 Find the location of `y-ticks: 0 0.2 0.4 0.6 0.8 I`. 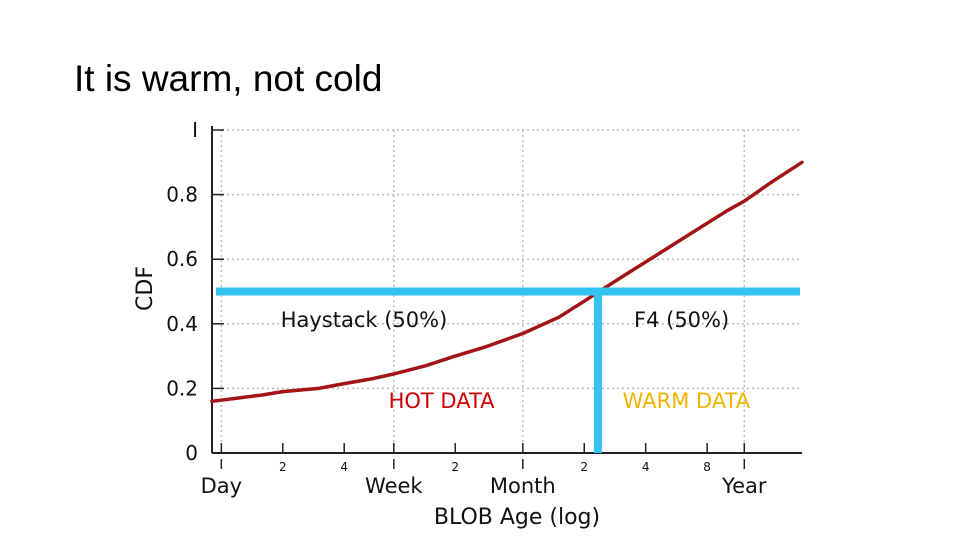

y-ticks: 0 0.2 0.4 0.6 0.8 I is located at coordinates (195, 291).